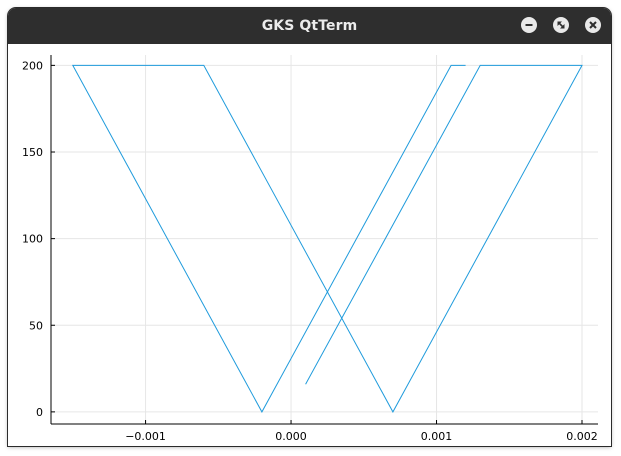 The height and width of the screenshot is (456, 621). I want to click on x-tick-label: −0.001, so click(145, 436).